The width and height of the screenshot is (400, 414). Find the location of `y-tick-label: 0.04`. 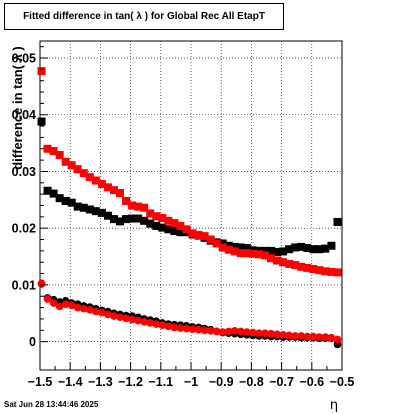

y-tick-label: 0.04 is located at coordinates (24, 115).